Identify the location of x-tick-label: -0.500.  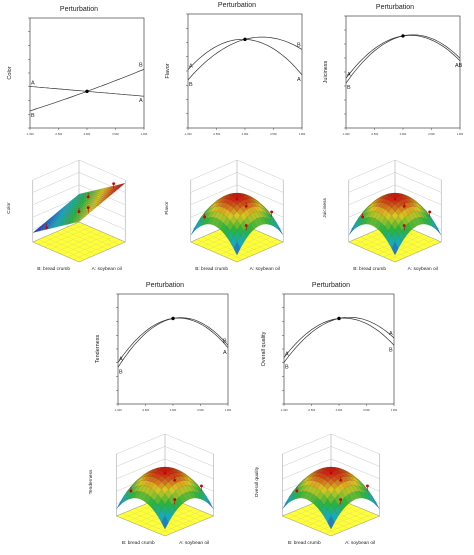
(312, 410).